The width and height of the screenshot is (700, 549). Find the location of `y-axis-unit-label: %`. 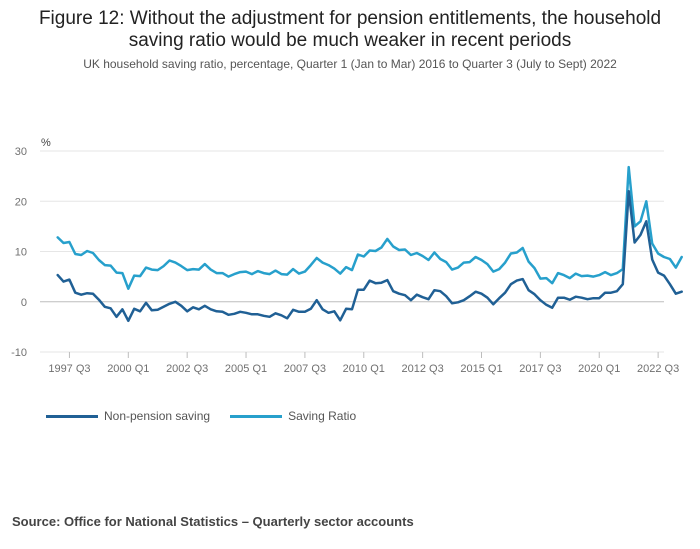

y-axis-unit-label: % is located at coordinates (46, 143).